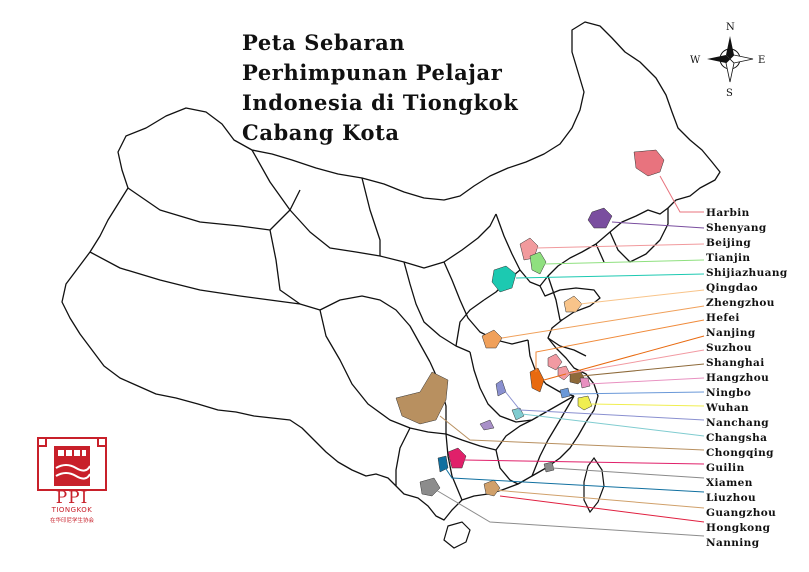  What do you see at coordinates (430, 487) in the screenshot?
I see `region-nanning` at bounding box center [430, 487].